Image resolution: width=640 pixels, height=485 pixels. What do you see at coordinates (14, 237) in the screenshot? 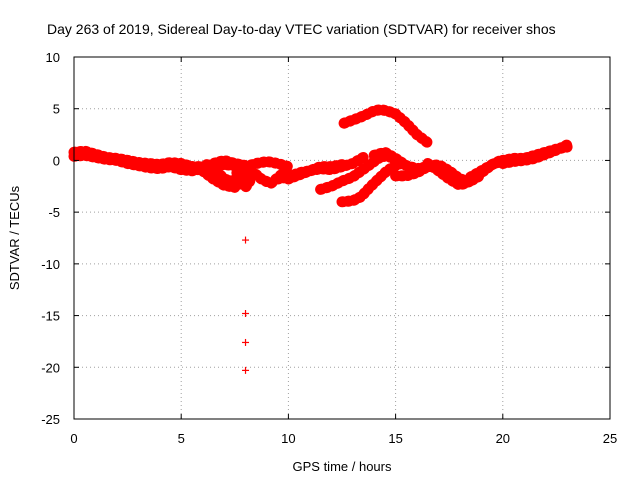
I see `y-axis-title: SDTVAR / TECUs` at bounding box center [14, 237].